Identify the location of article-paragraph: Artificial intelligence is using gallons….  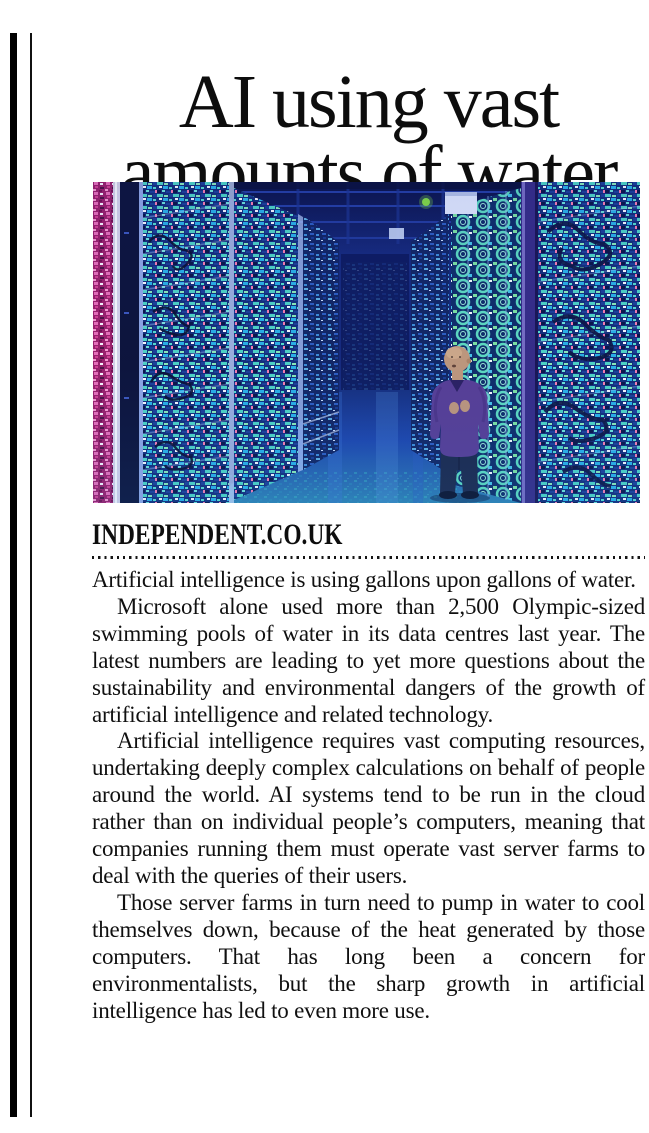
(364, 579).